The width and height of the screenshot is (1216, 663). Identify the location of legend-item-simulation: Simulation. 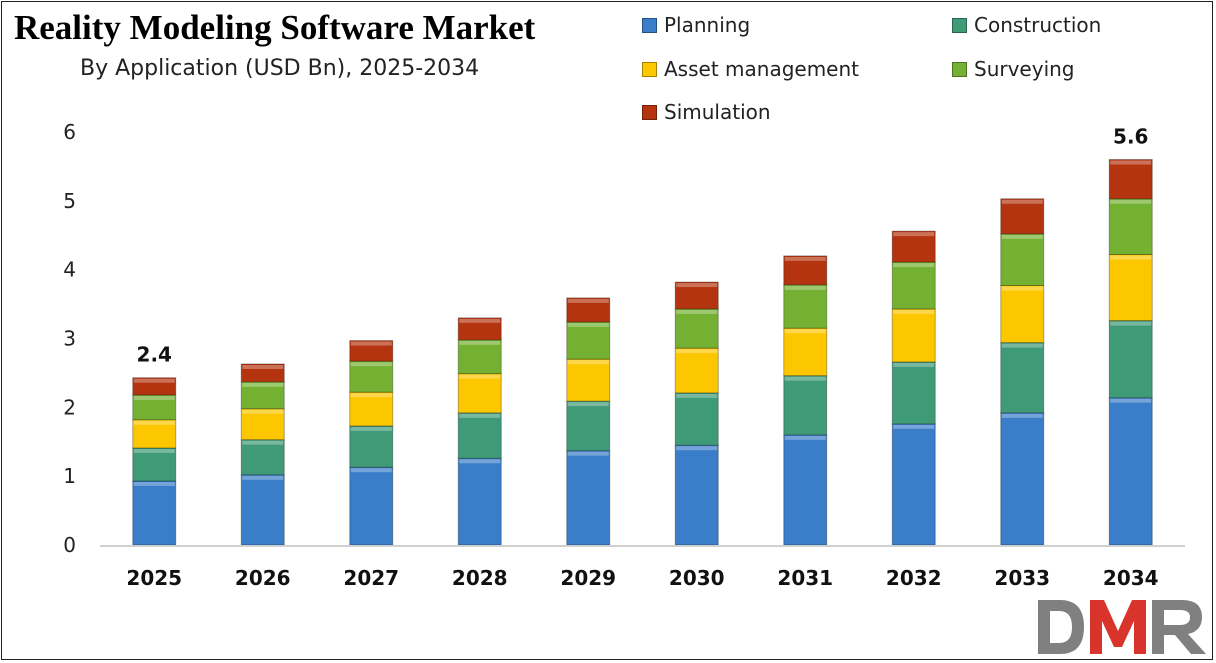
(706, 112).